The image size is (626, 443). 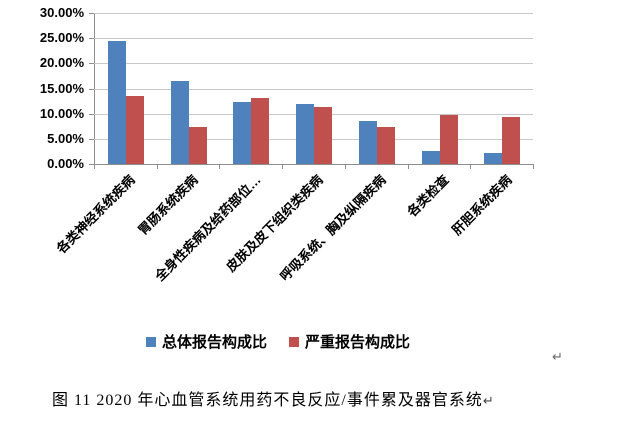 What do you see at coordinates (557, 356) in the screenshot?
I see `paragraph-return-mark: ↵` at bounding box center [557, 356].